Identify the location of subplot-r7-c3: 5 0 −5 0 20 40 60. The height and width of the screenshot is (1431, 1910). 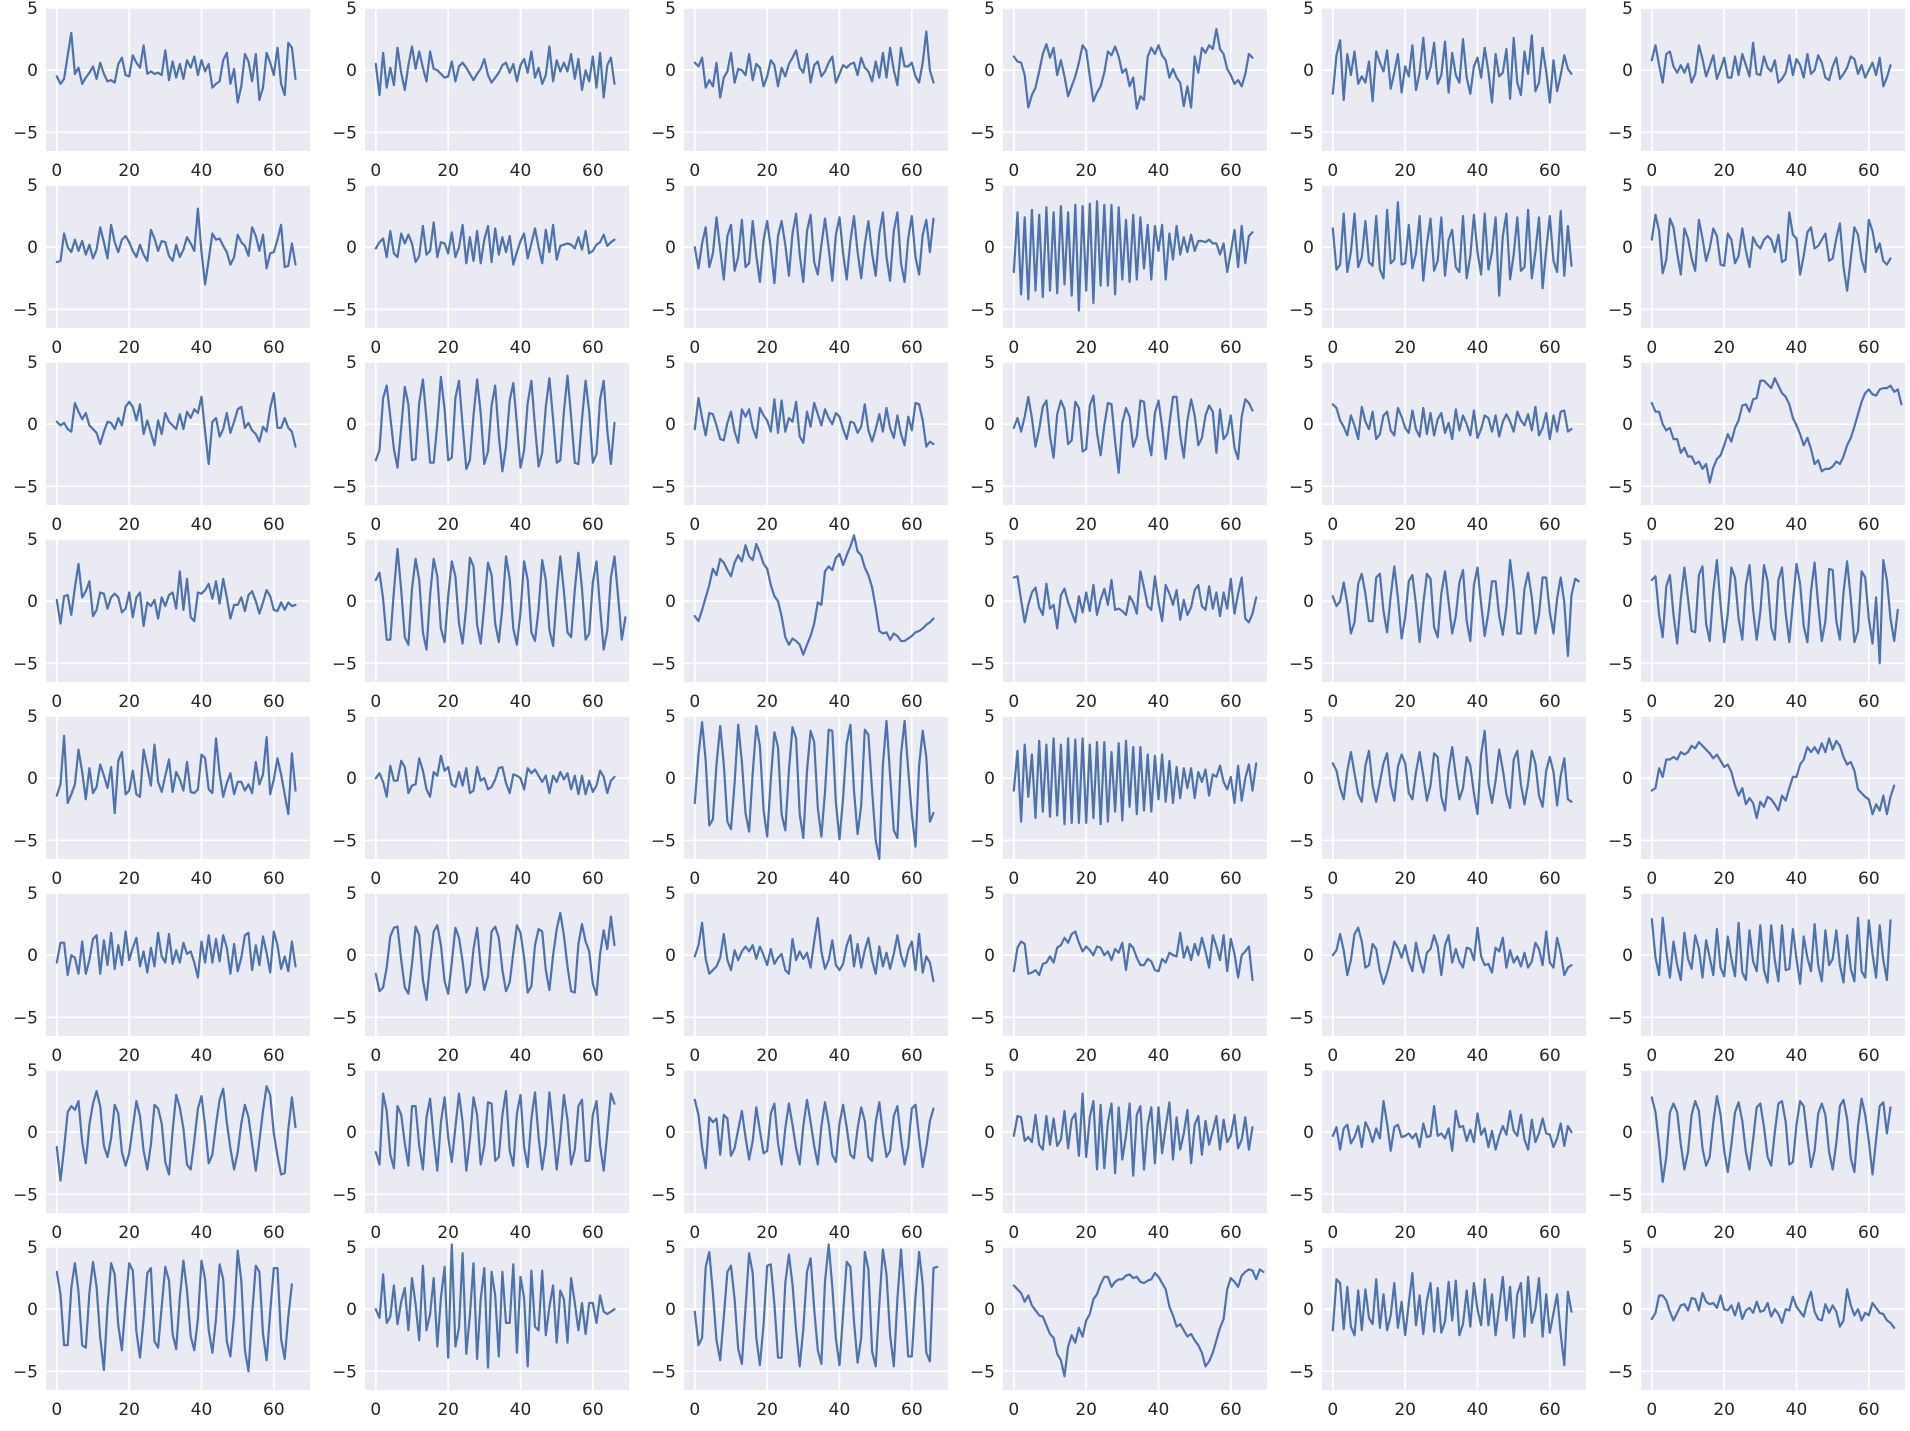
(799, 1152).